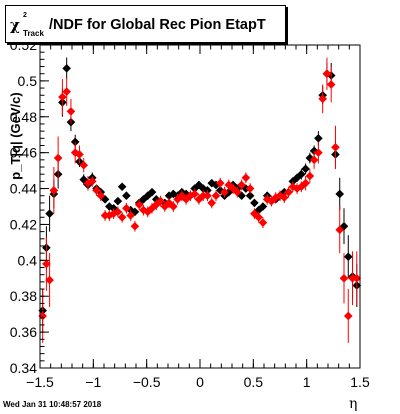  I want to click on x-tick-label: −0.5, so click(147, 382).